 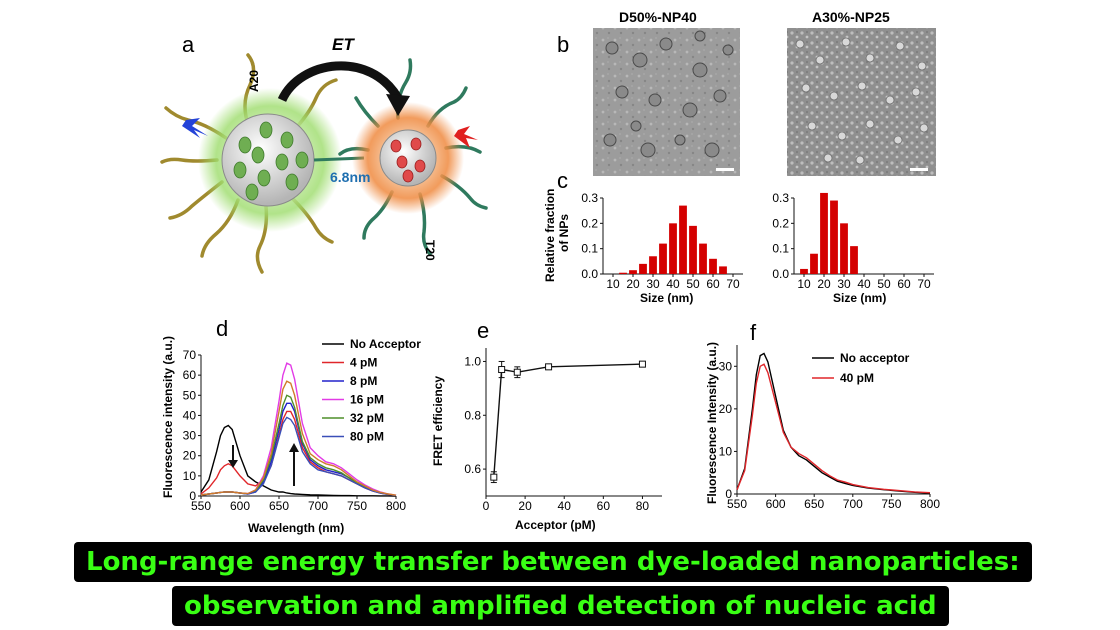 What do you see at coordinates (408, 160) in the screenshot?
I see `acceptor-dyes` at bounding box center [408, 160].